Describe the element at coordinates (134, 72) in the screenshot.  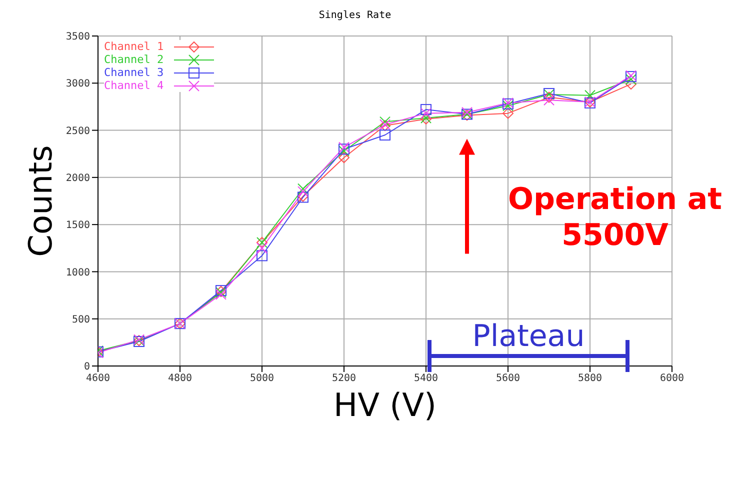
I see `legend-label: Channel 3` at that location.